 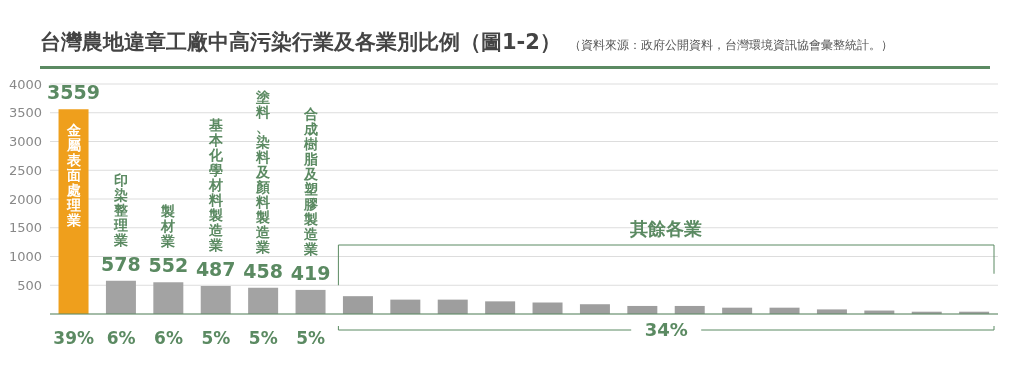 I want to click on text: 39%, so click(x=74, y=338).